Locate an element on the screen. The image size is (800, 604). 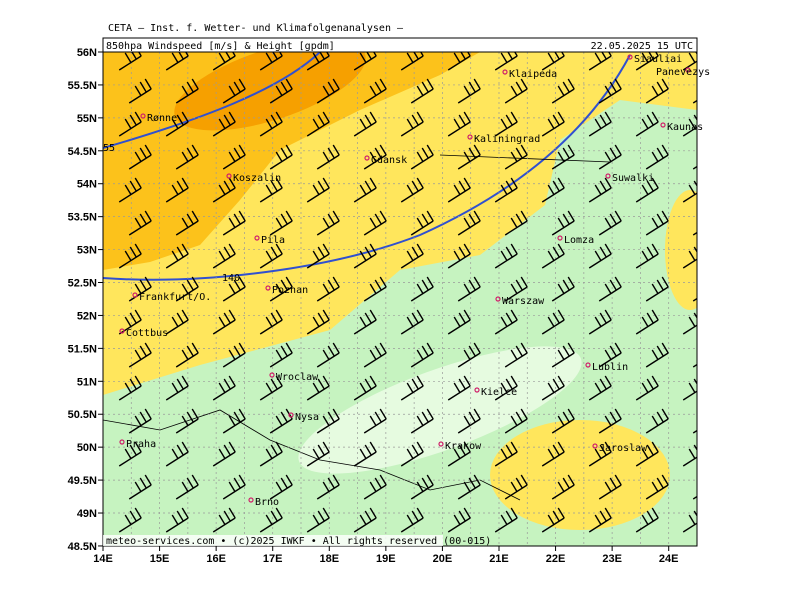
lat-label: 53.5N is located at coordinates (82, 218).